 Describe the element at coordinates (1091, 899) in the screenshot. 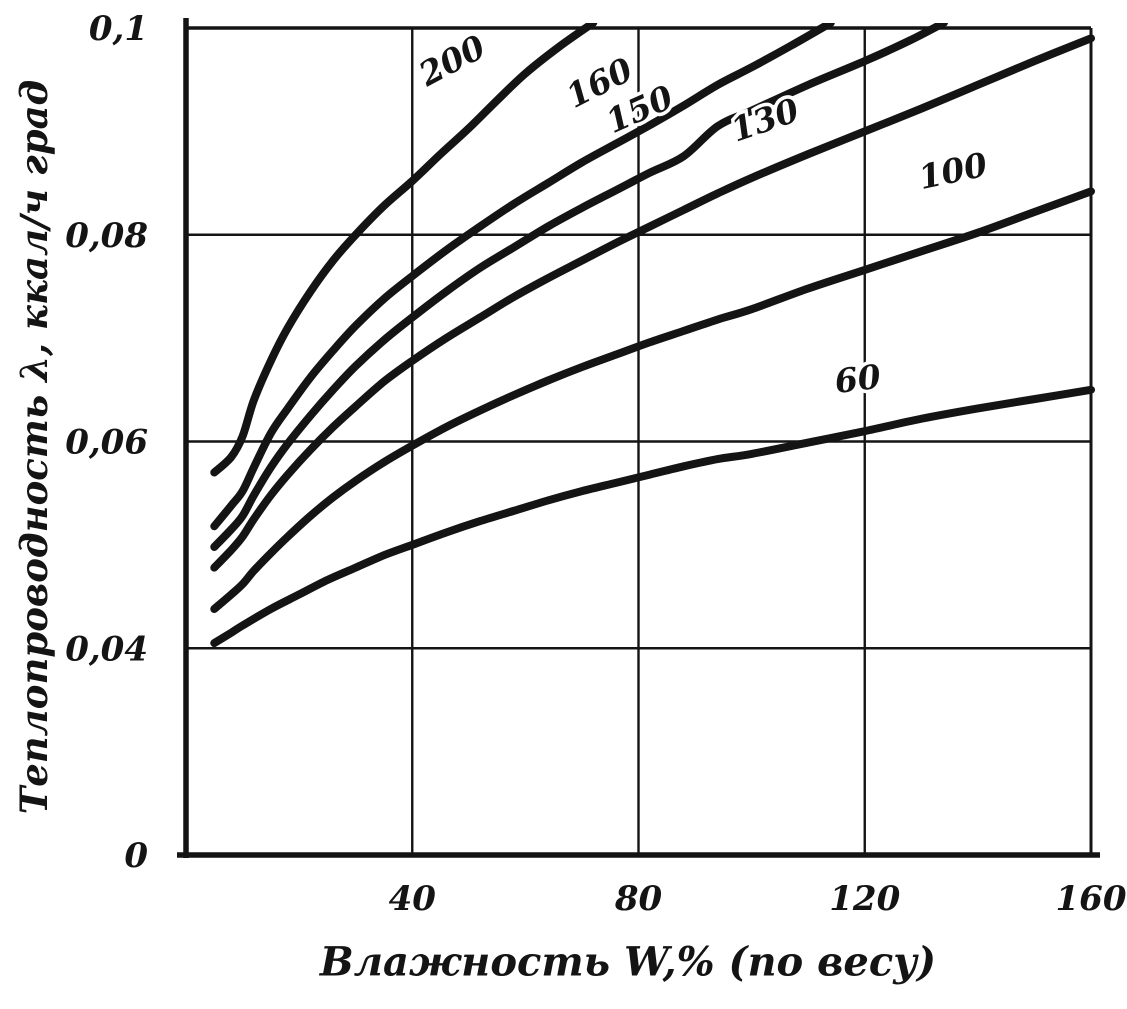

I see `x-tick-label-160: 160` at that location.